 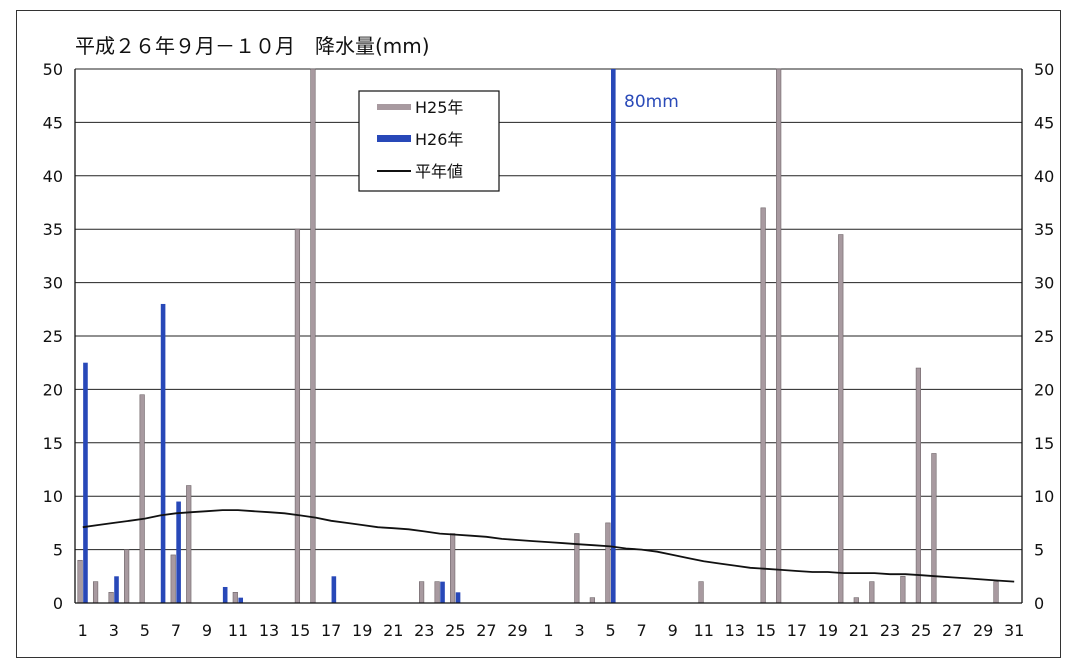 I want to click on y-tick-left-25: 25, so click(x=53, y=336).